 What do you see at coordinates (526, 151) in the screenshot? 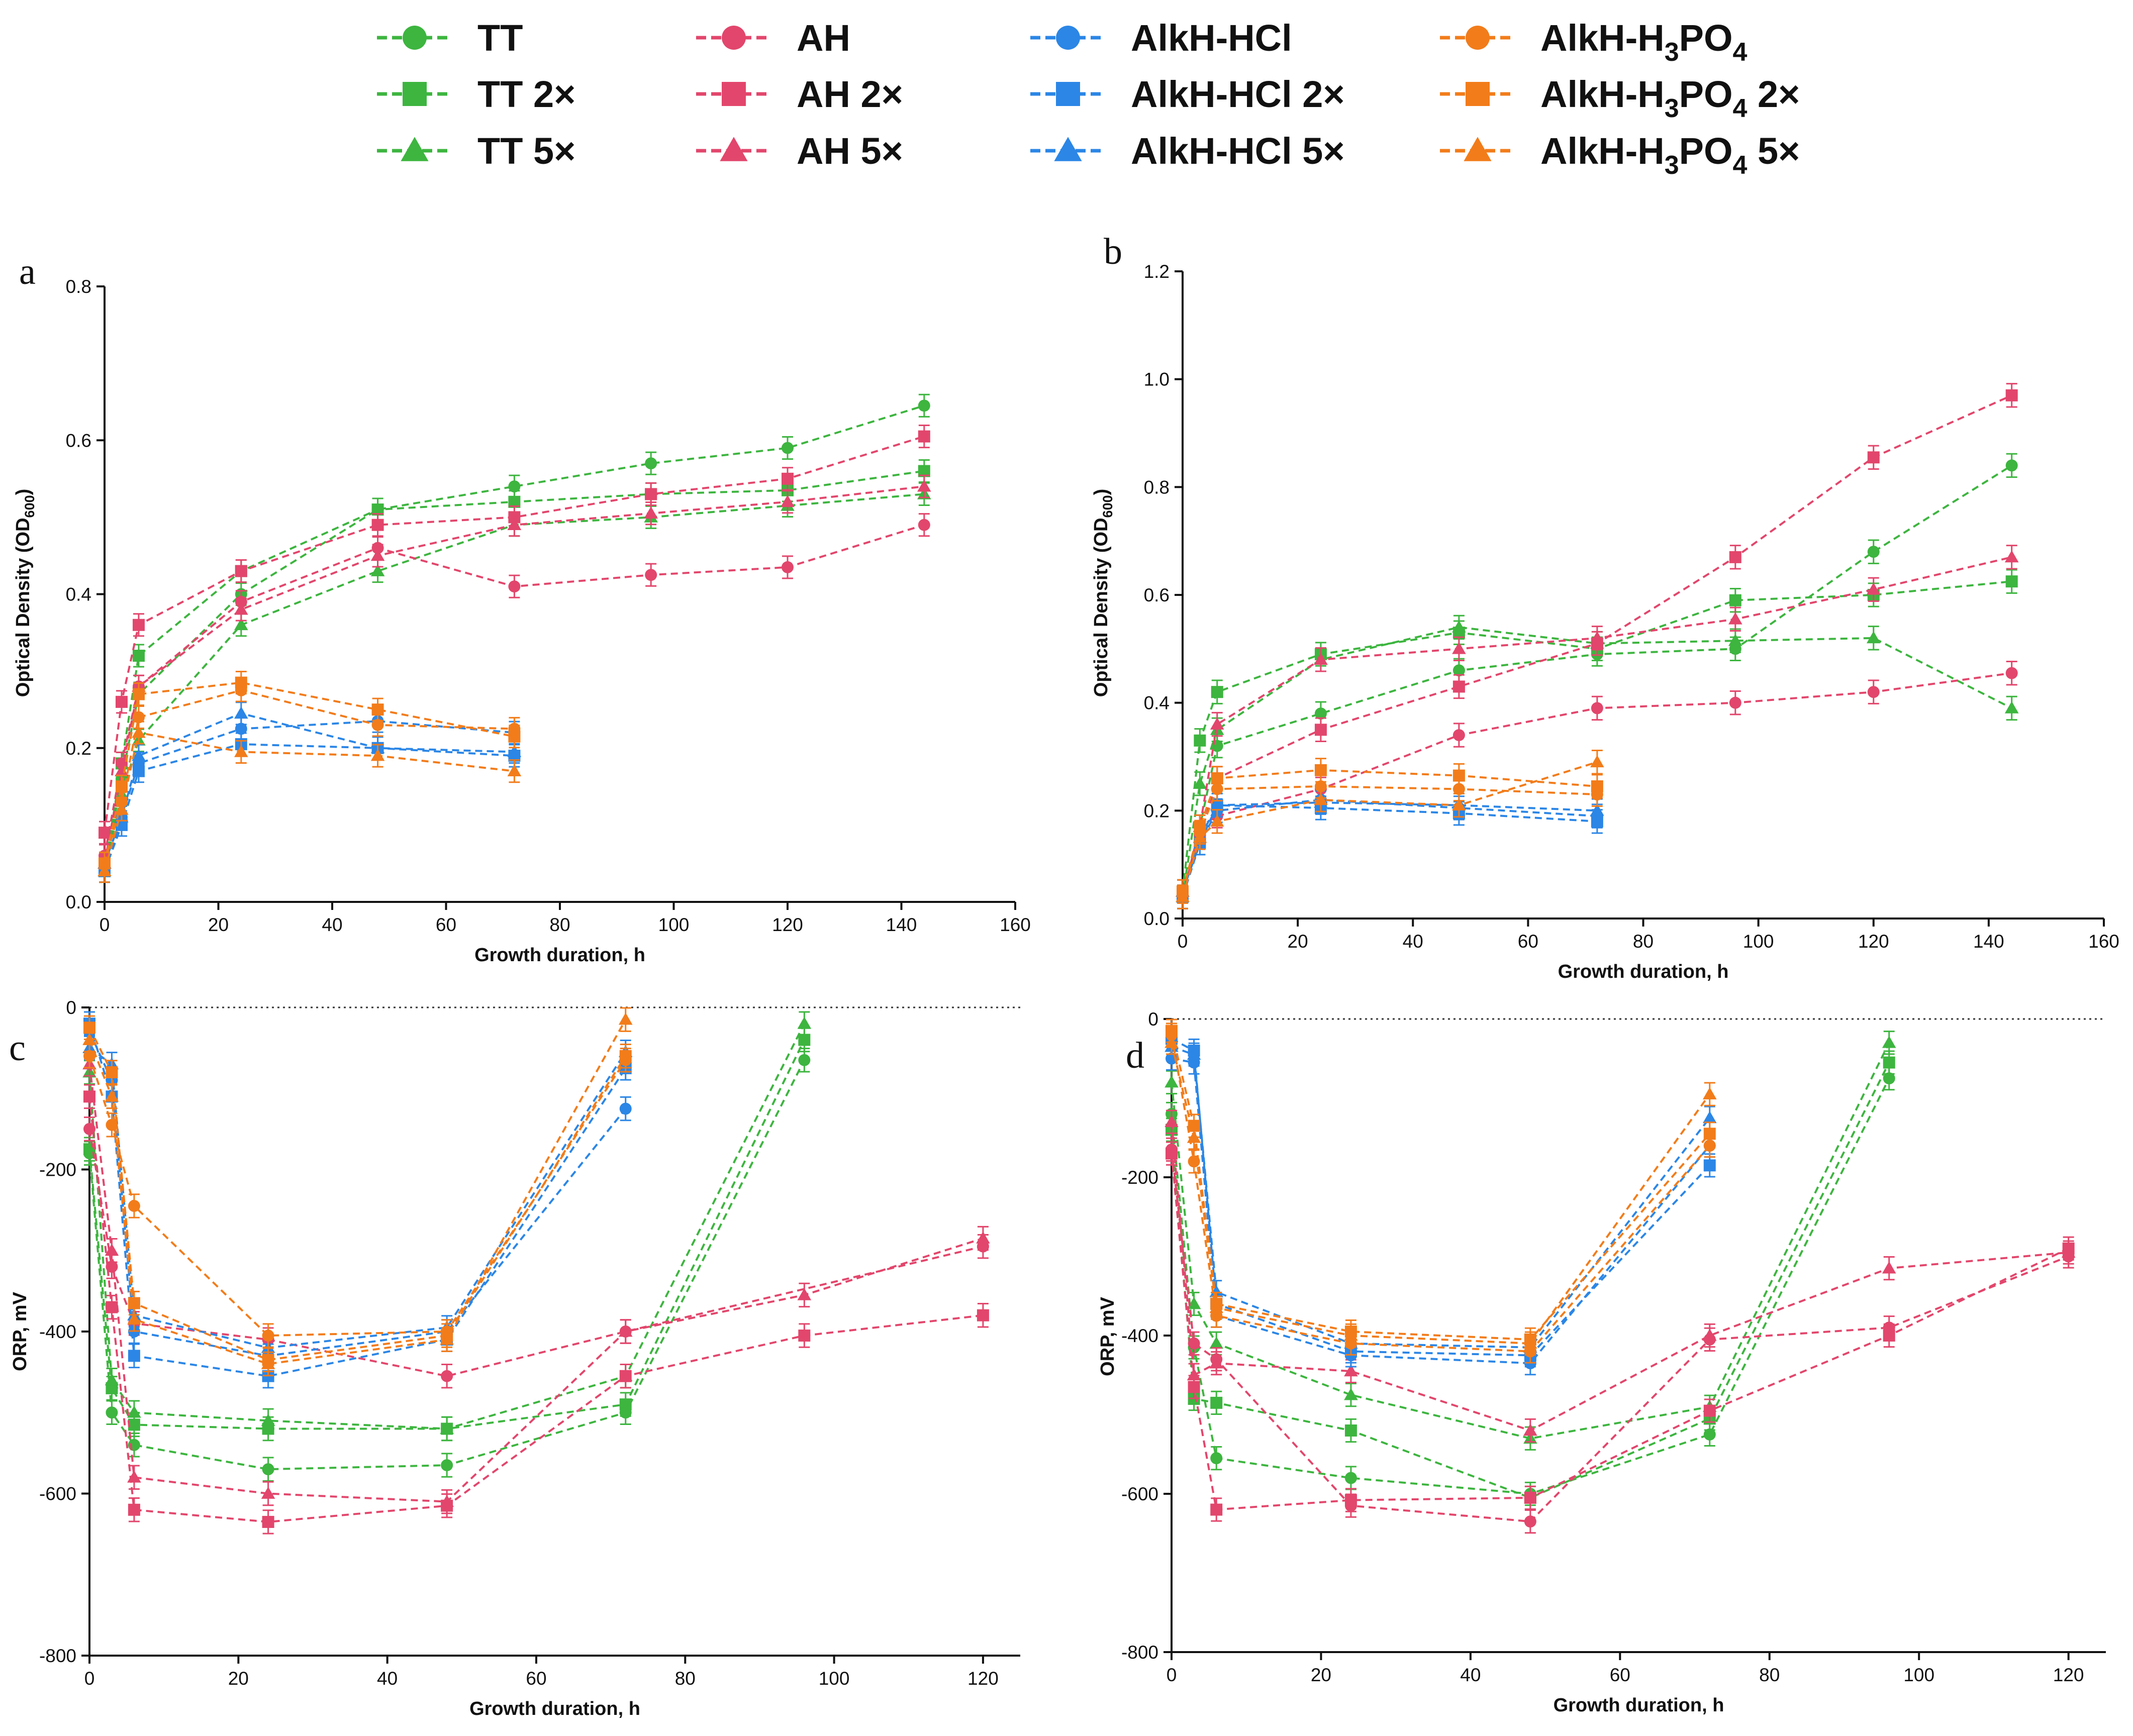
I see `legend-label: TT 5×` at bounding box center [526, 151].